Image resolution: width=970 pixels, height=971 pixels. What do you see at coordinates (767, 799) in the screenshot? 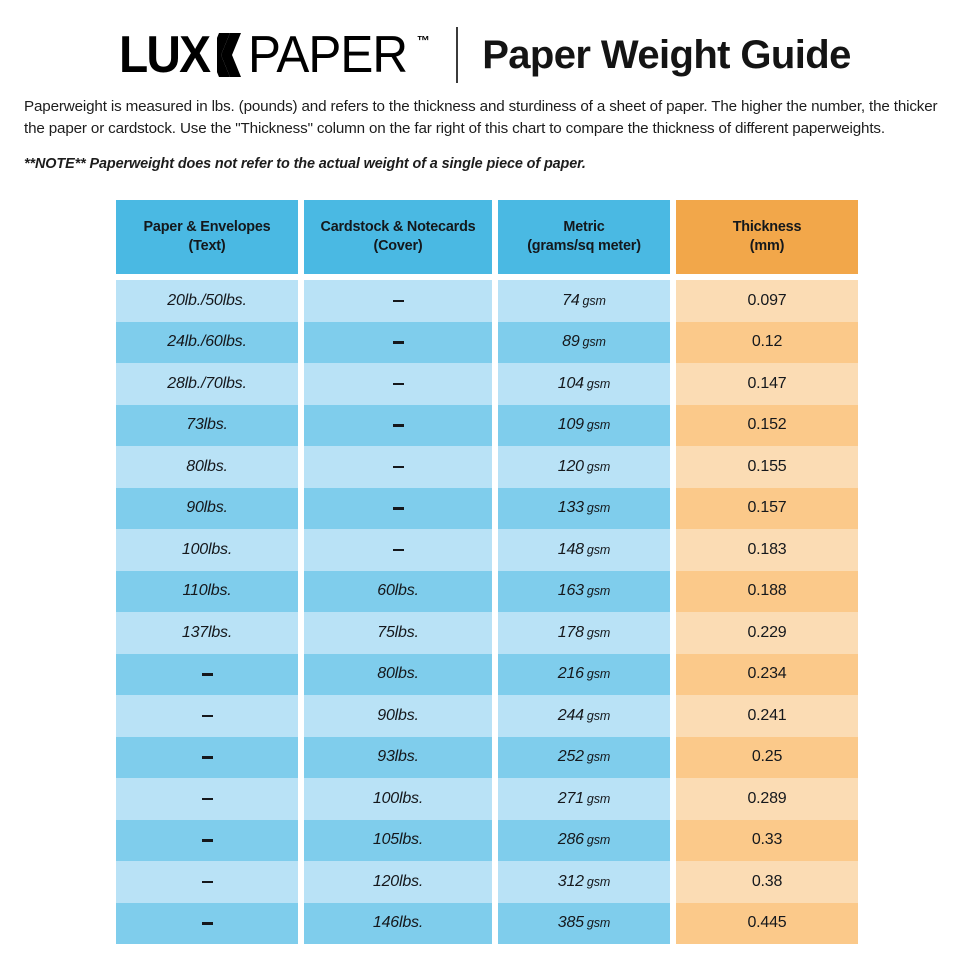
I see `cell-thickness-mm: 0.289` at bounding box center [767, 799].